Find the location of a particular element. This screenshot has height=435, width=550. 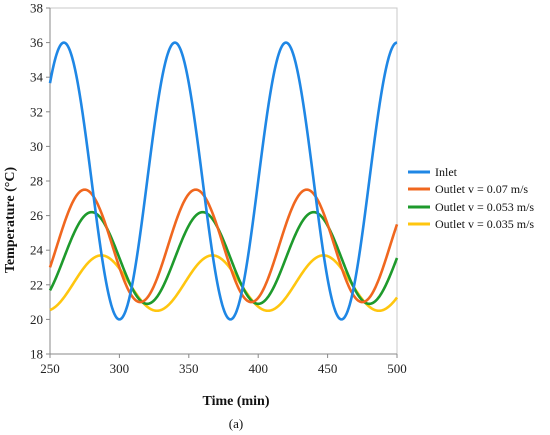

y-tick-label: 32 is located at coordinates (36, 111).